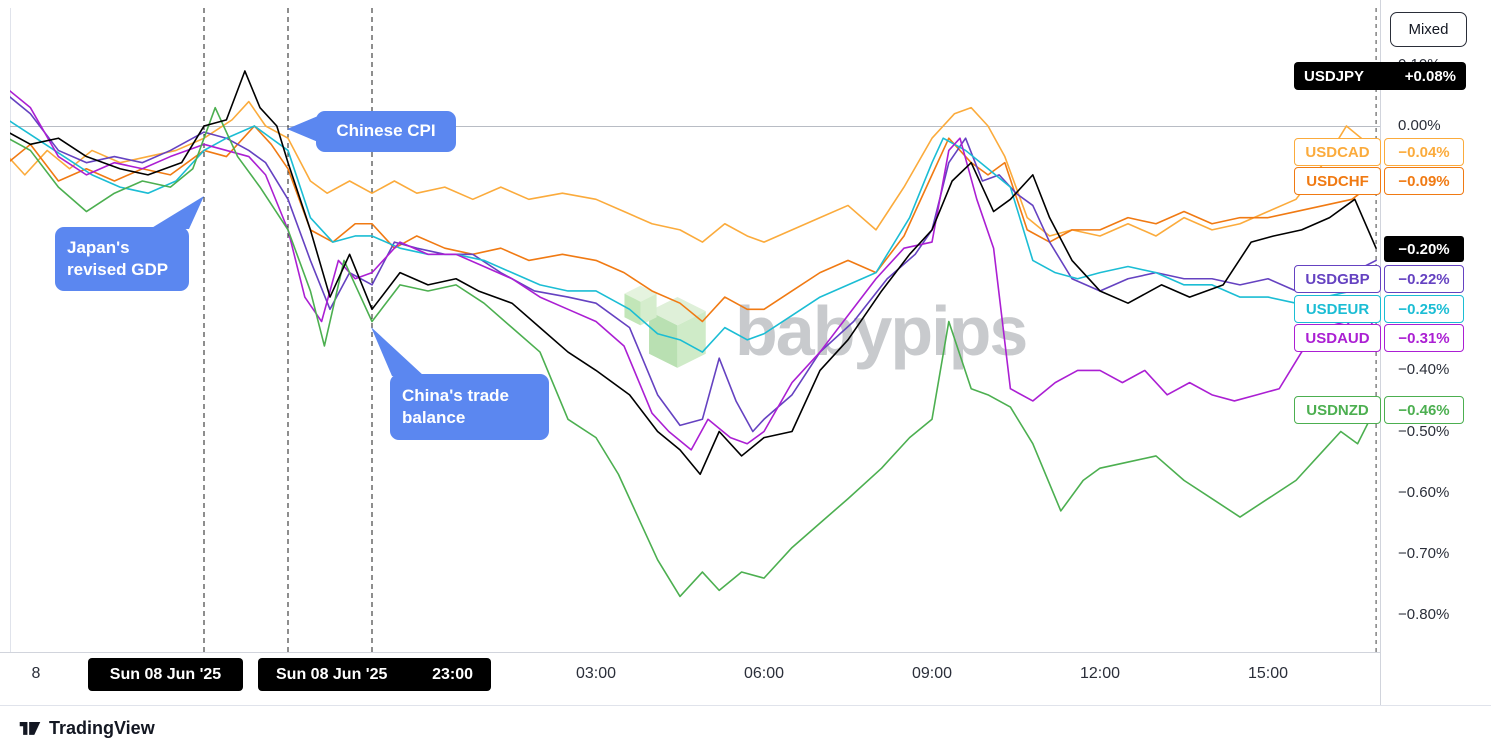 This screenshot has height=752, width=1491. I want to click on y-axis-tick: −0.70%, so click(1424, 553).